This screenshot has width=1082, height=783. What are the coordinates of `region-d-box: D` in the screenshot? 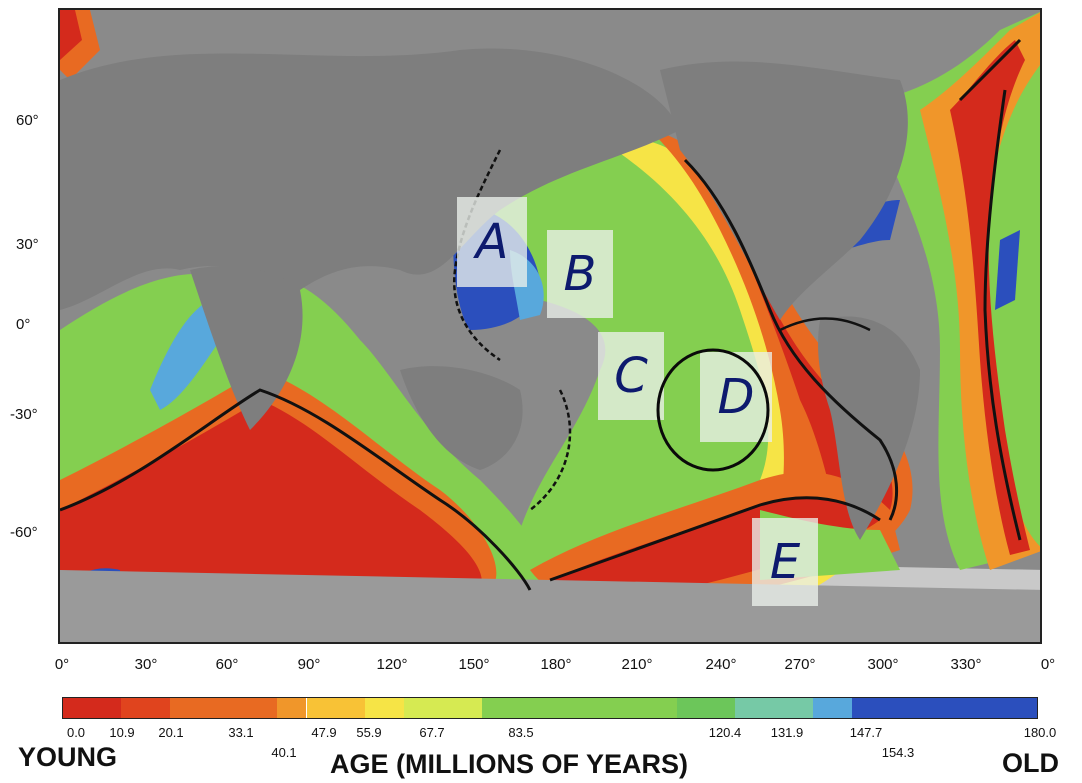 It's located at (736, 397).